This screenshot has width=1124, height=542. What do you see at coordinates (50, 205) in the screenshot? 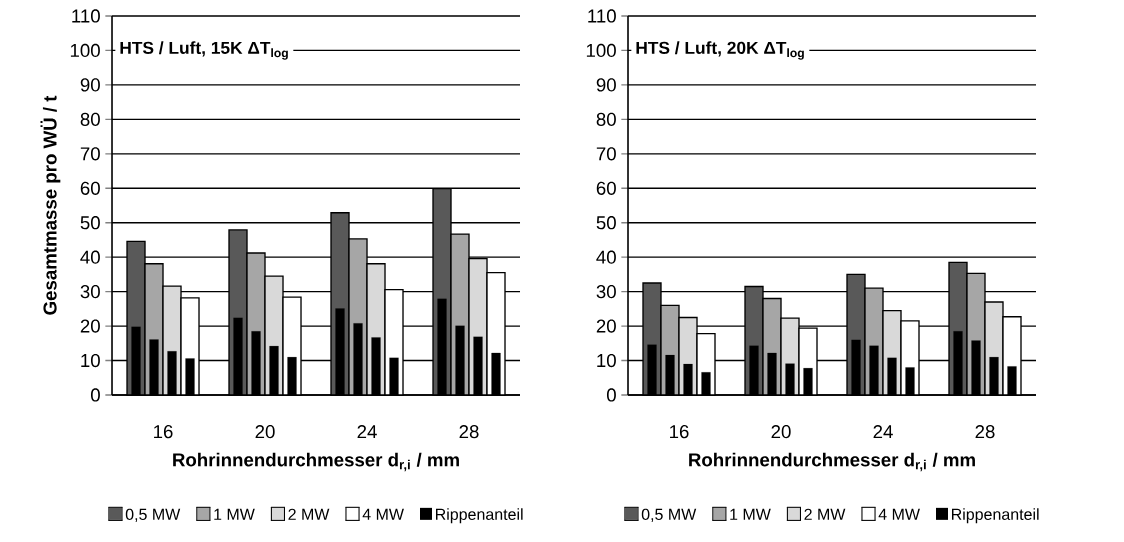
I see `y-axis-title: Gesamtmasse pro WÜ / t` at bounding box center [50, 205].